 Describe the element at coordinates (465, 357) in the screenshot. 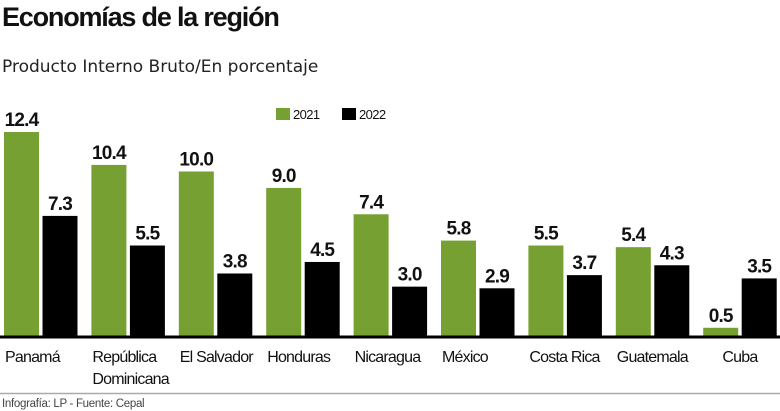

I see `category-label-5: México` at that location.